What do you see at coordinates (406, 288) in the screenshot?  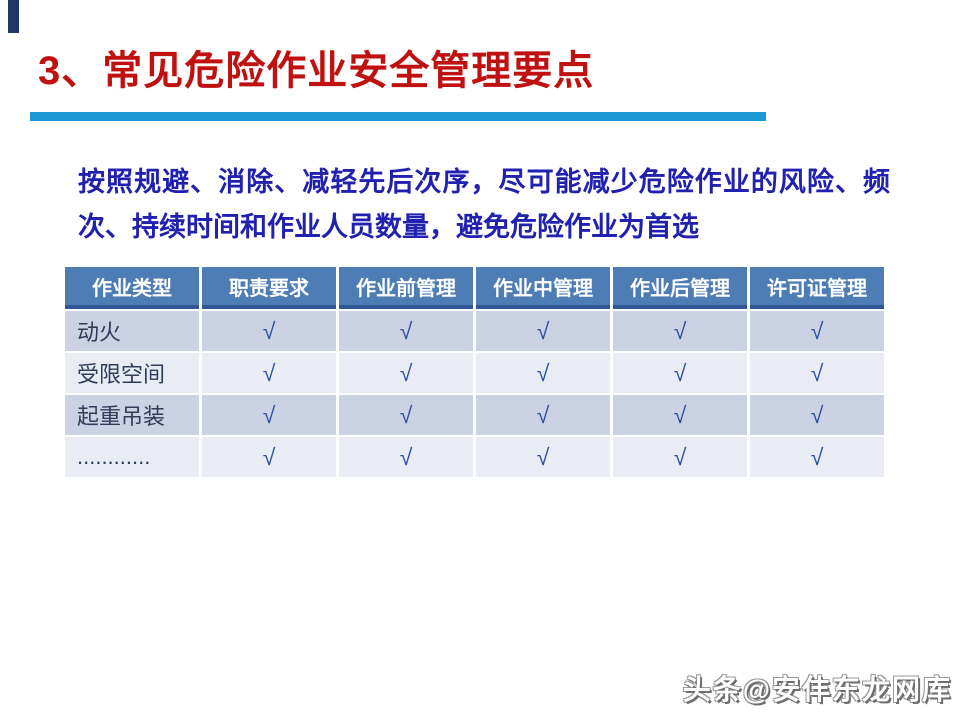 I see `column-header-pre-work: 作业前管理` at bounding box center [406, 288].